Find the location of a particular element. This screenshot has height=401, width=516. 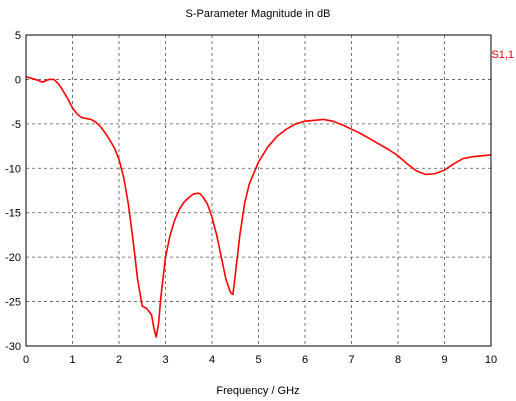

y-tick-label: -10 is located at coordinates (13, 169).